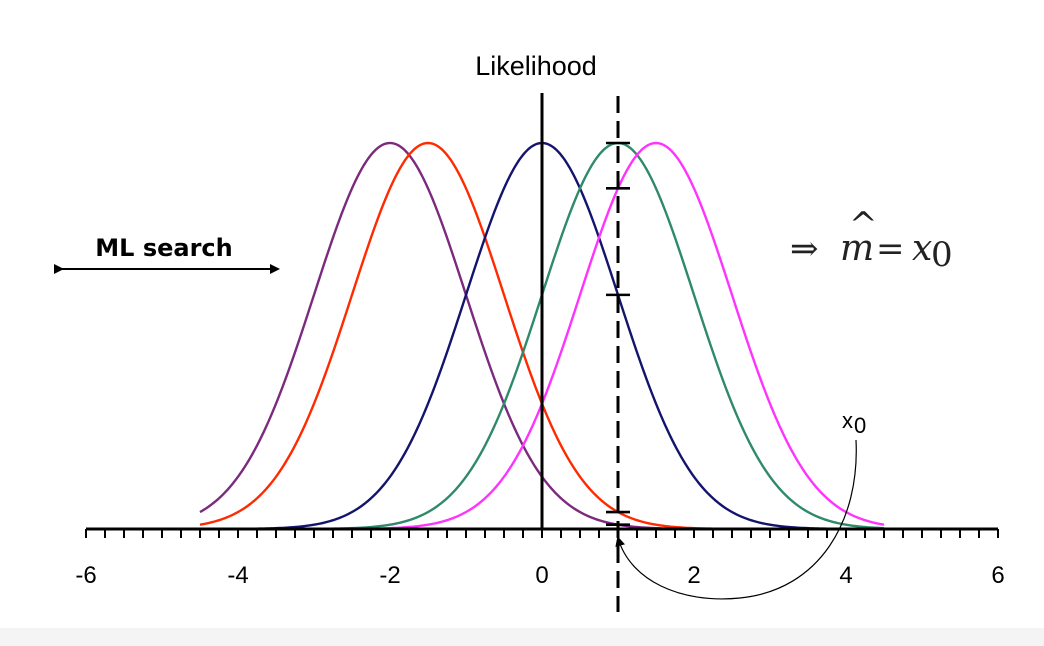  Describe the element at coordinates (890, 249) in the screenshot. I see `equals-symbol: =` at that location.